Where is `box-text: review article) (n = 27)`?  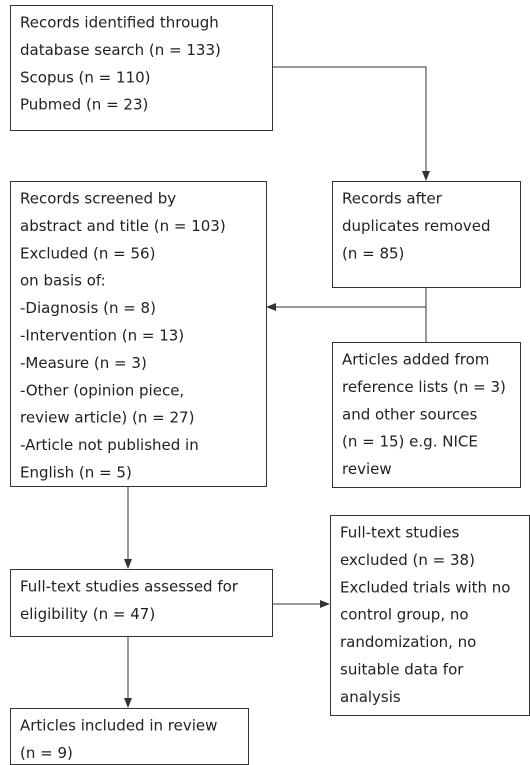
box-text: review article) (n = 27) is located at coordinates (107, 418).